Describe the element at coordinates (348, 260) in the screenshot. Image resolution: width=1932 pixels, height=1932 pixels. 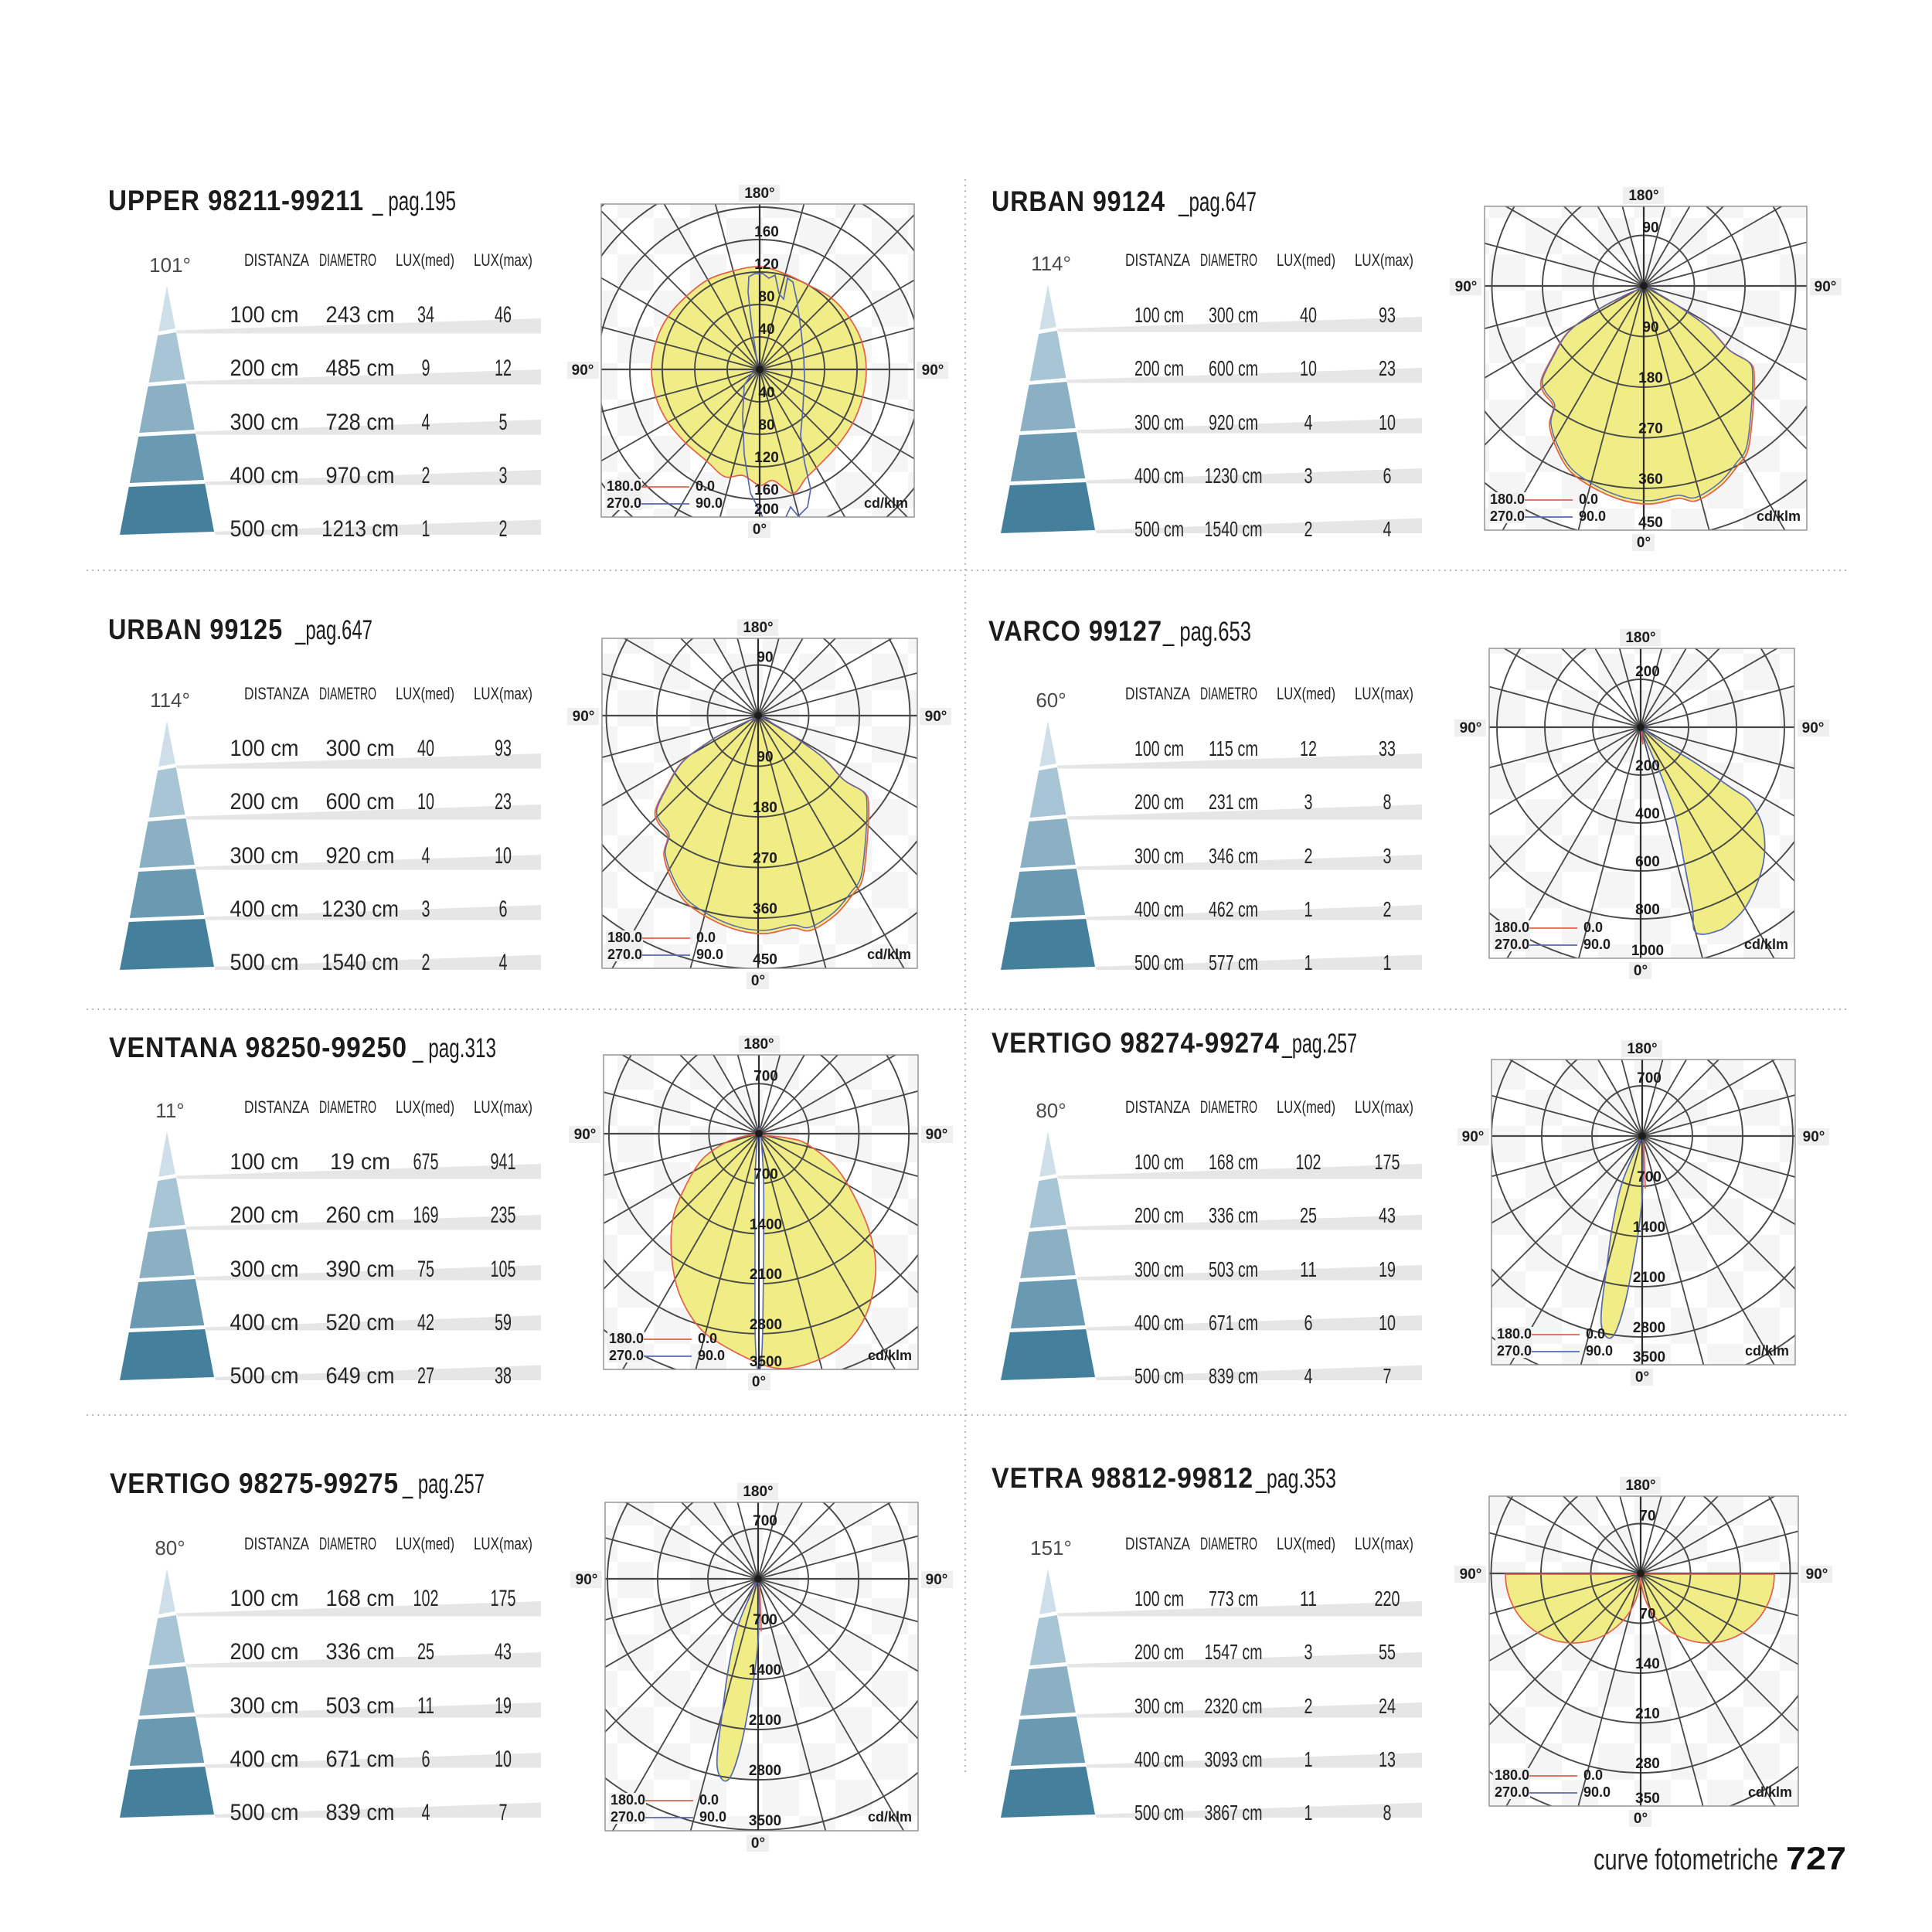
I see `svg-text: DIAMETRO` at that location.